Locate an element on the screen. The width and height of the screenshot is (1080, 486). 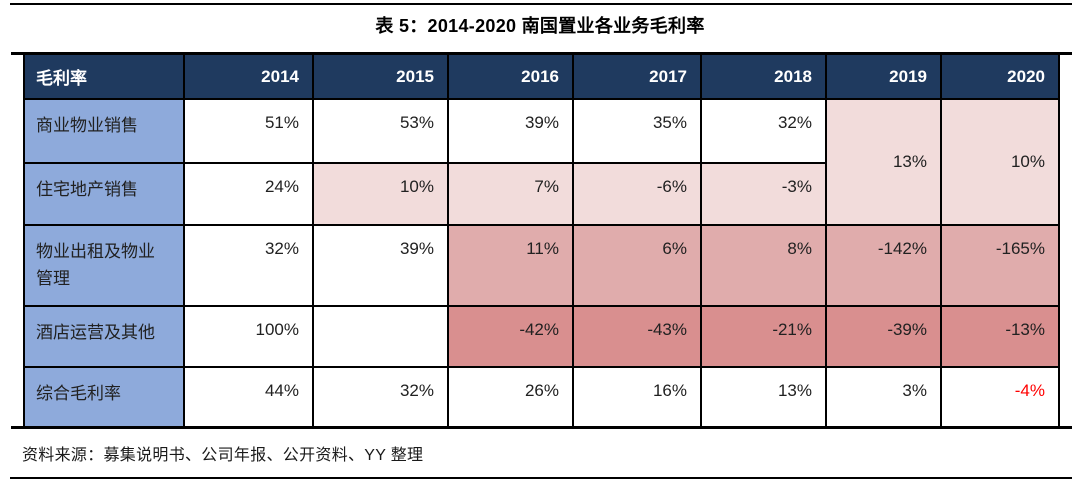
data-cell: 16% is located at coordinates (637, 396).